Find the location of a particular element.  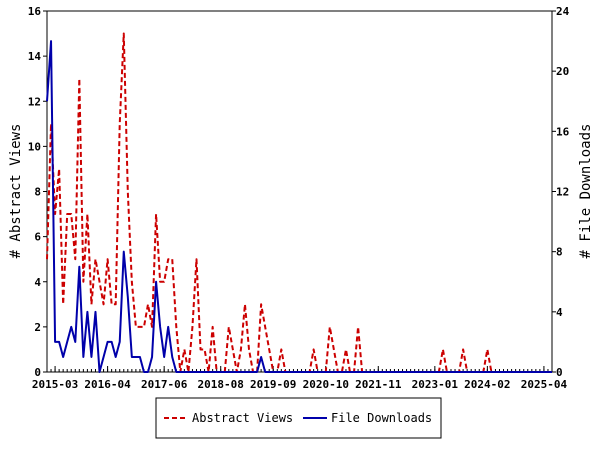

y2-axis-title: # File Downloads is located at coordinates (586, 191).